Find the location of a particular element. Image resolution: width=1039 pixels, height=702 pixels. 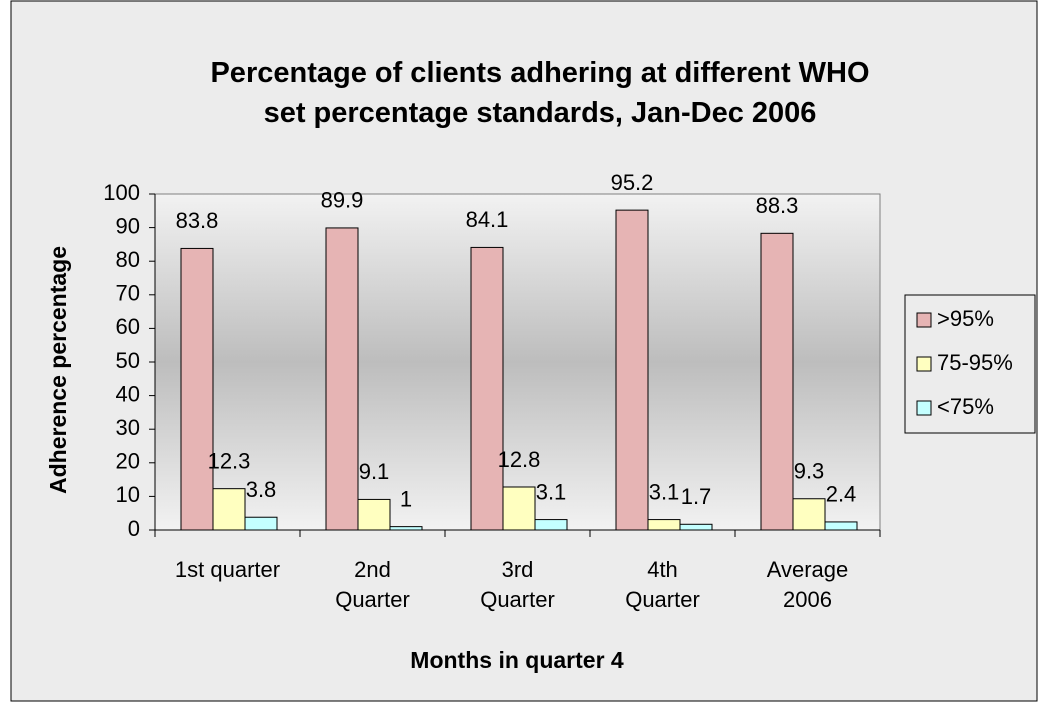

x-tick-label: Average 2006 is located at coordinates (807, 584).